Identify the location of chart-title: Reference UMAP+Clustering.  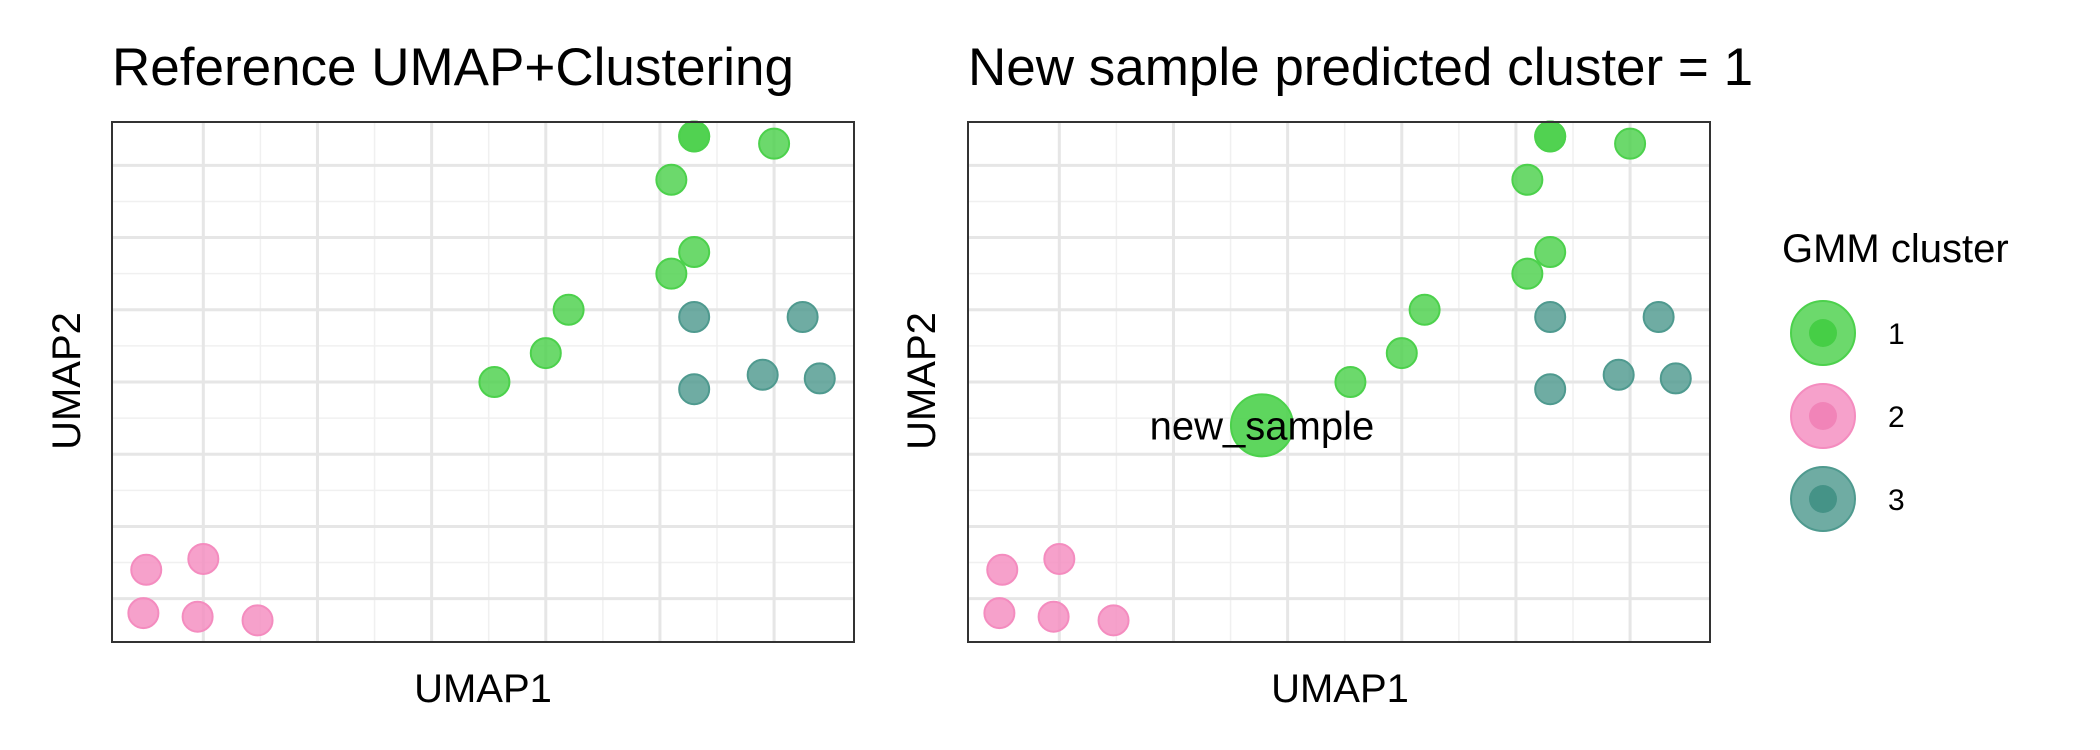
(453, 67).